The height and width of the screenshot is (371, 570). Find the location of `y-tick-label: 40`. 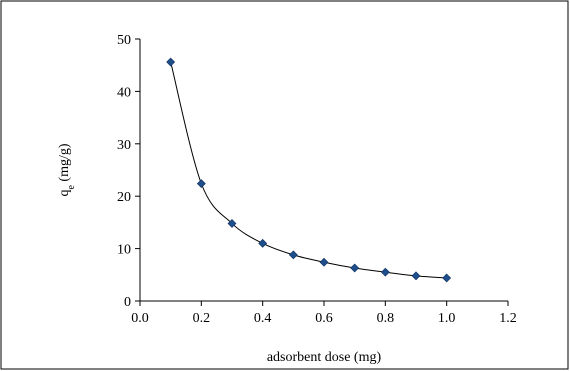

y-tick-label: 40 is located at coordinates (124, 92).